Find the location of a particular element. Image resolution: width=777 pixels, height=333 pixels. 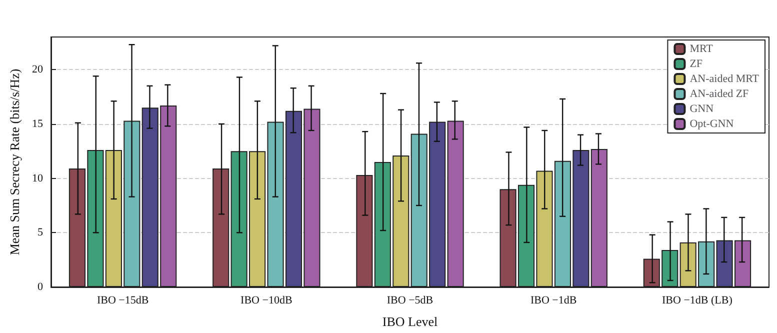

x-tick-label: IBO −5dB is located at coordinates (410, 300).